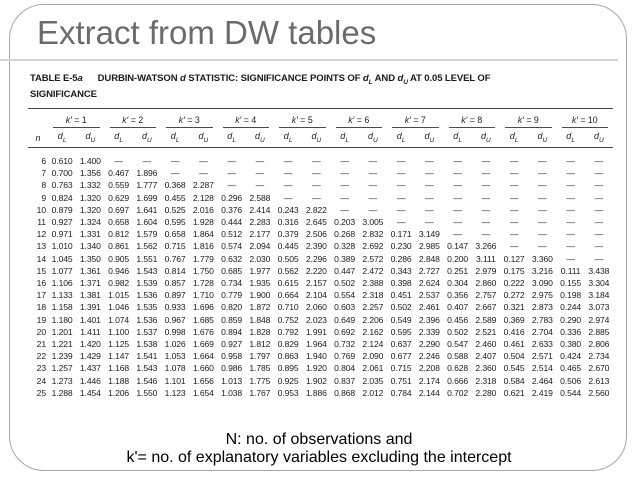 This screenshot has height=478, width=638. What do you see at coordinates (62, 197) in the screenshot?
I see `value-cell: 0.824` at bounding box center [62, 197].